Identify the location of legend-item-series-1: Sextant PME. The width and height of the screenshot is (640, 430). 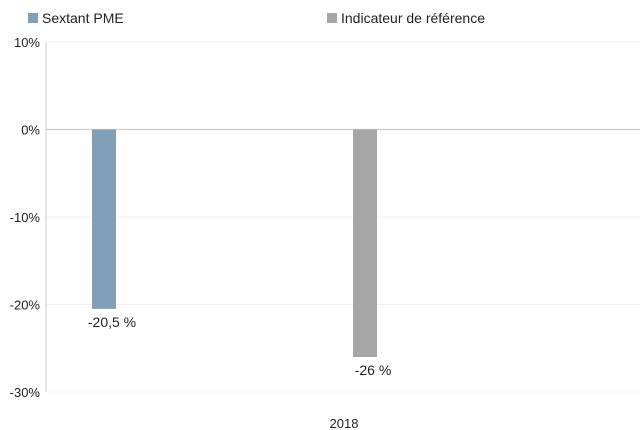
(76, 18).